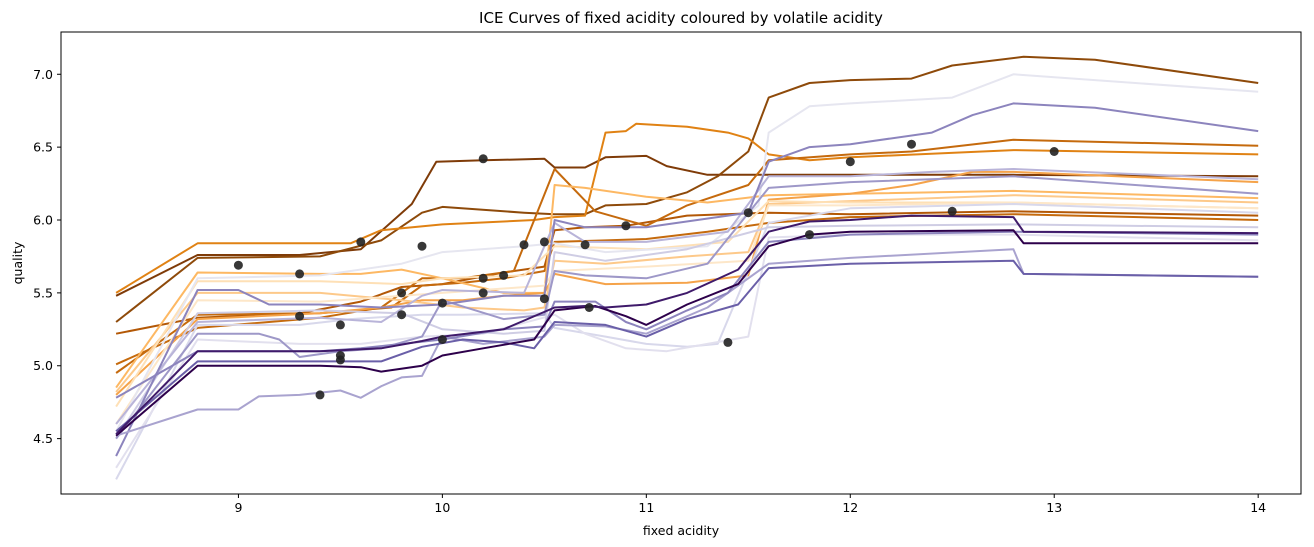 The height and width of the screenshot is (547, 1314). What do you see at coordinates (646, 507) in the screenshot?
I see `x-tick-label: 11` at bounding box center [646, 507].